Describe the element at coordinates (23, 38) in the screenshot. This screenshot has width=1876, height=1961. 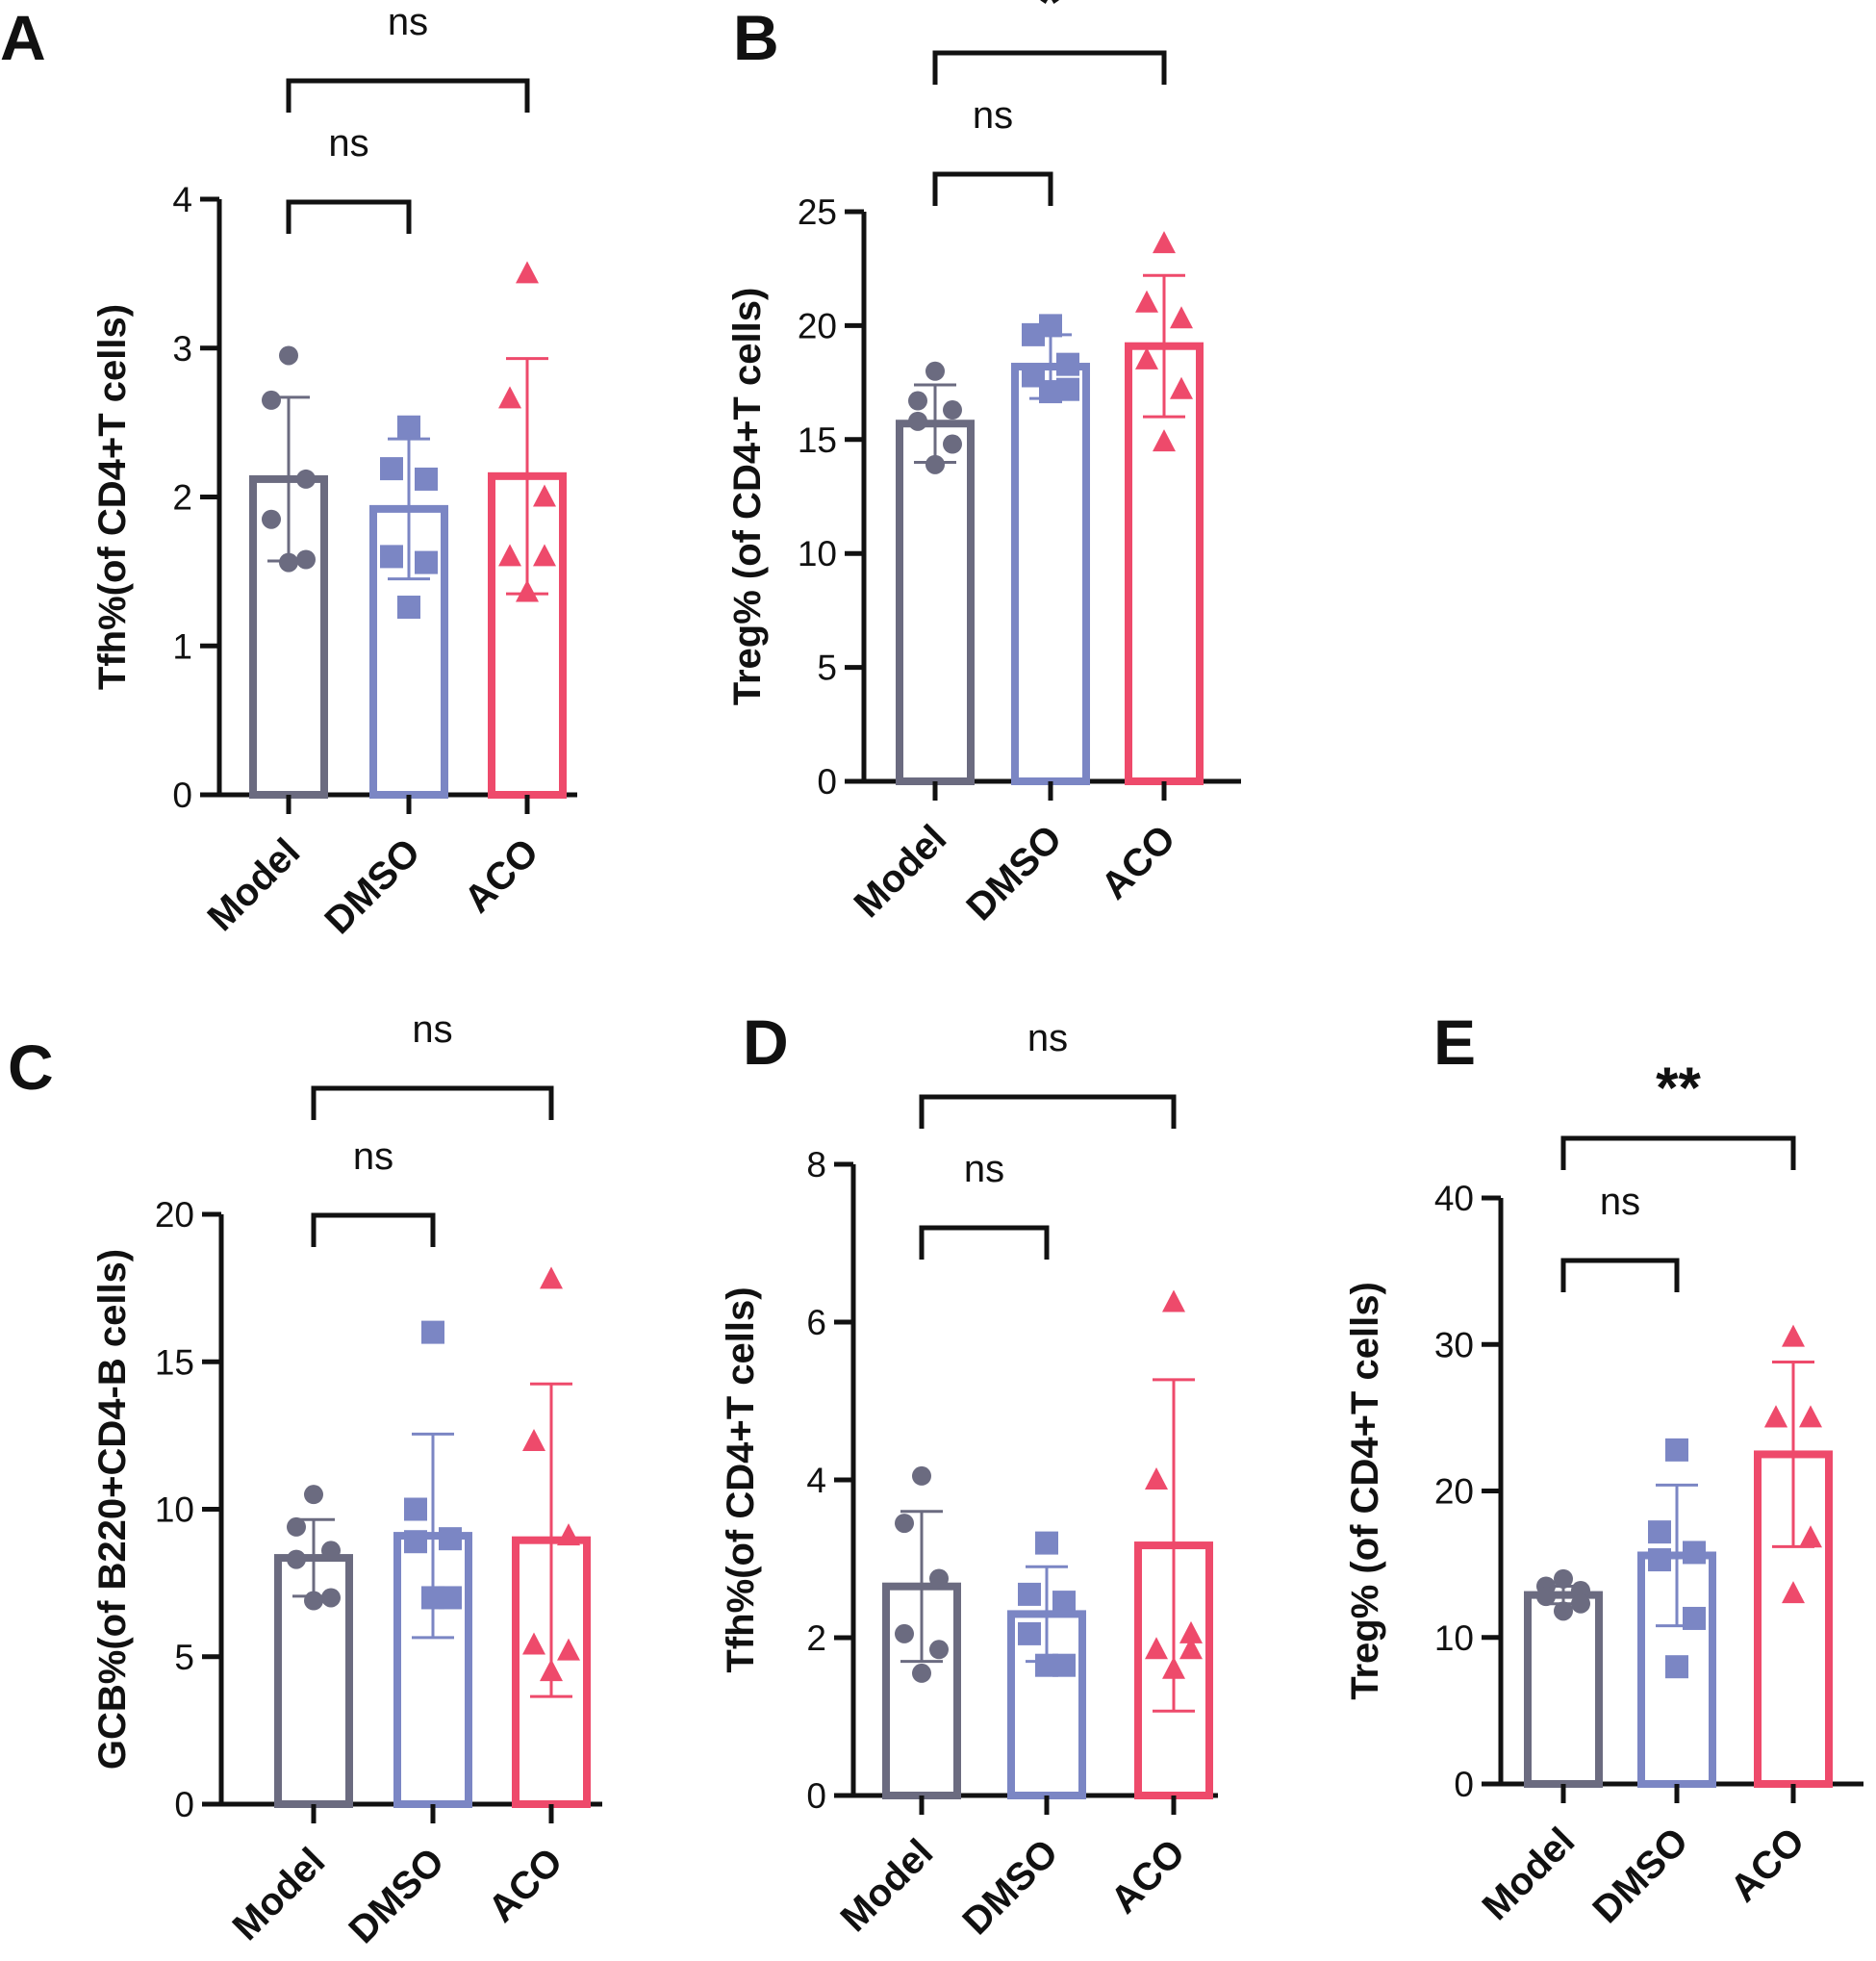
I see `panel-letter: A` at that location.